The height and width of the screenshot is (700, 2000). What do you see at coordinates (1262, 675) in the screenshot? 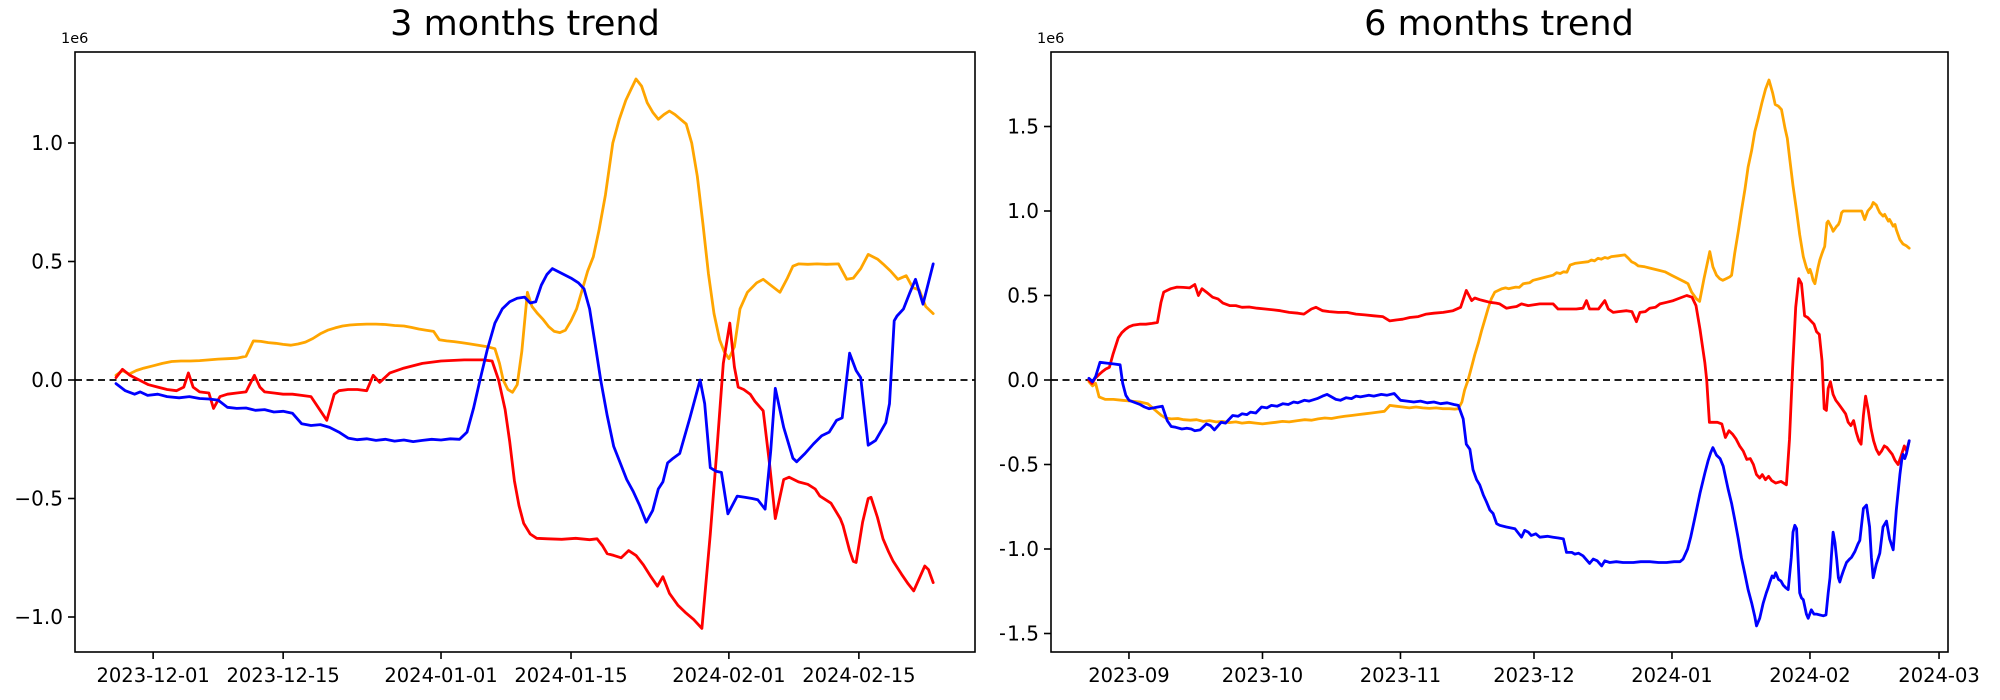
I see `x-tick-label: 2023-10` at bounding box center [1262, 675].